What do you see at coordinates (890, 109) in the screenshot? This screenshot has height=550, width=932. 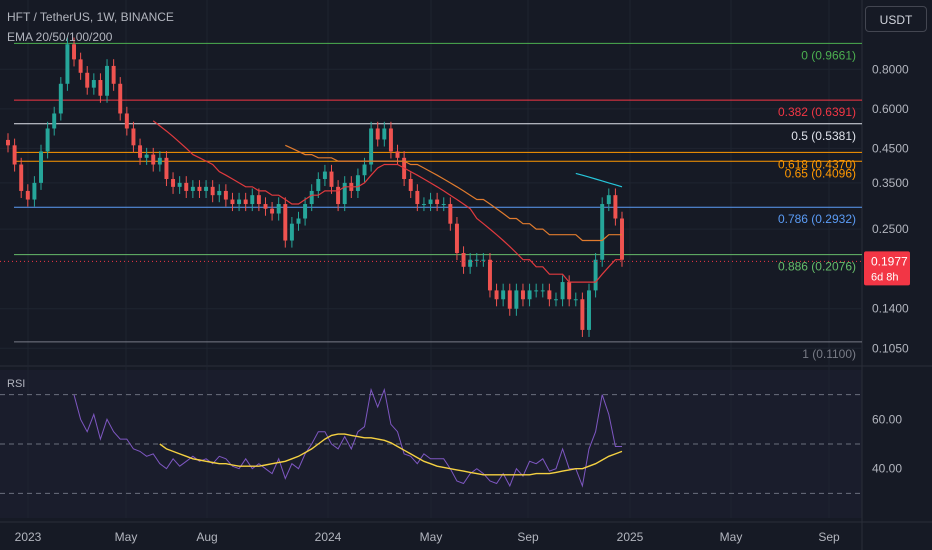 I see `y-tick-label: 0.6000` at bounding box center [890, 109].